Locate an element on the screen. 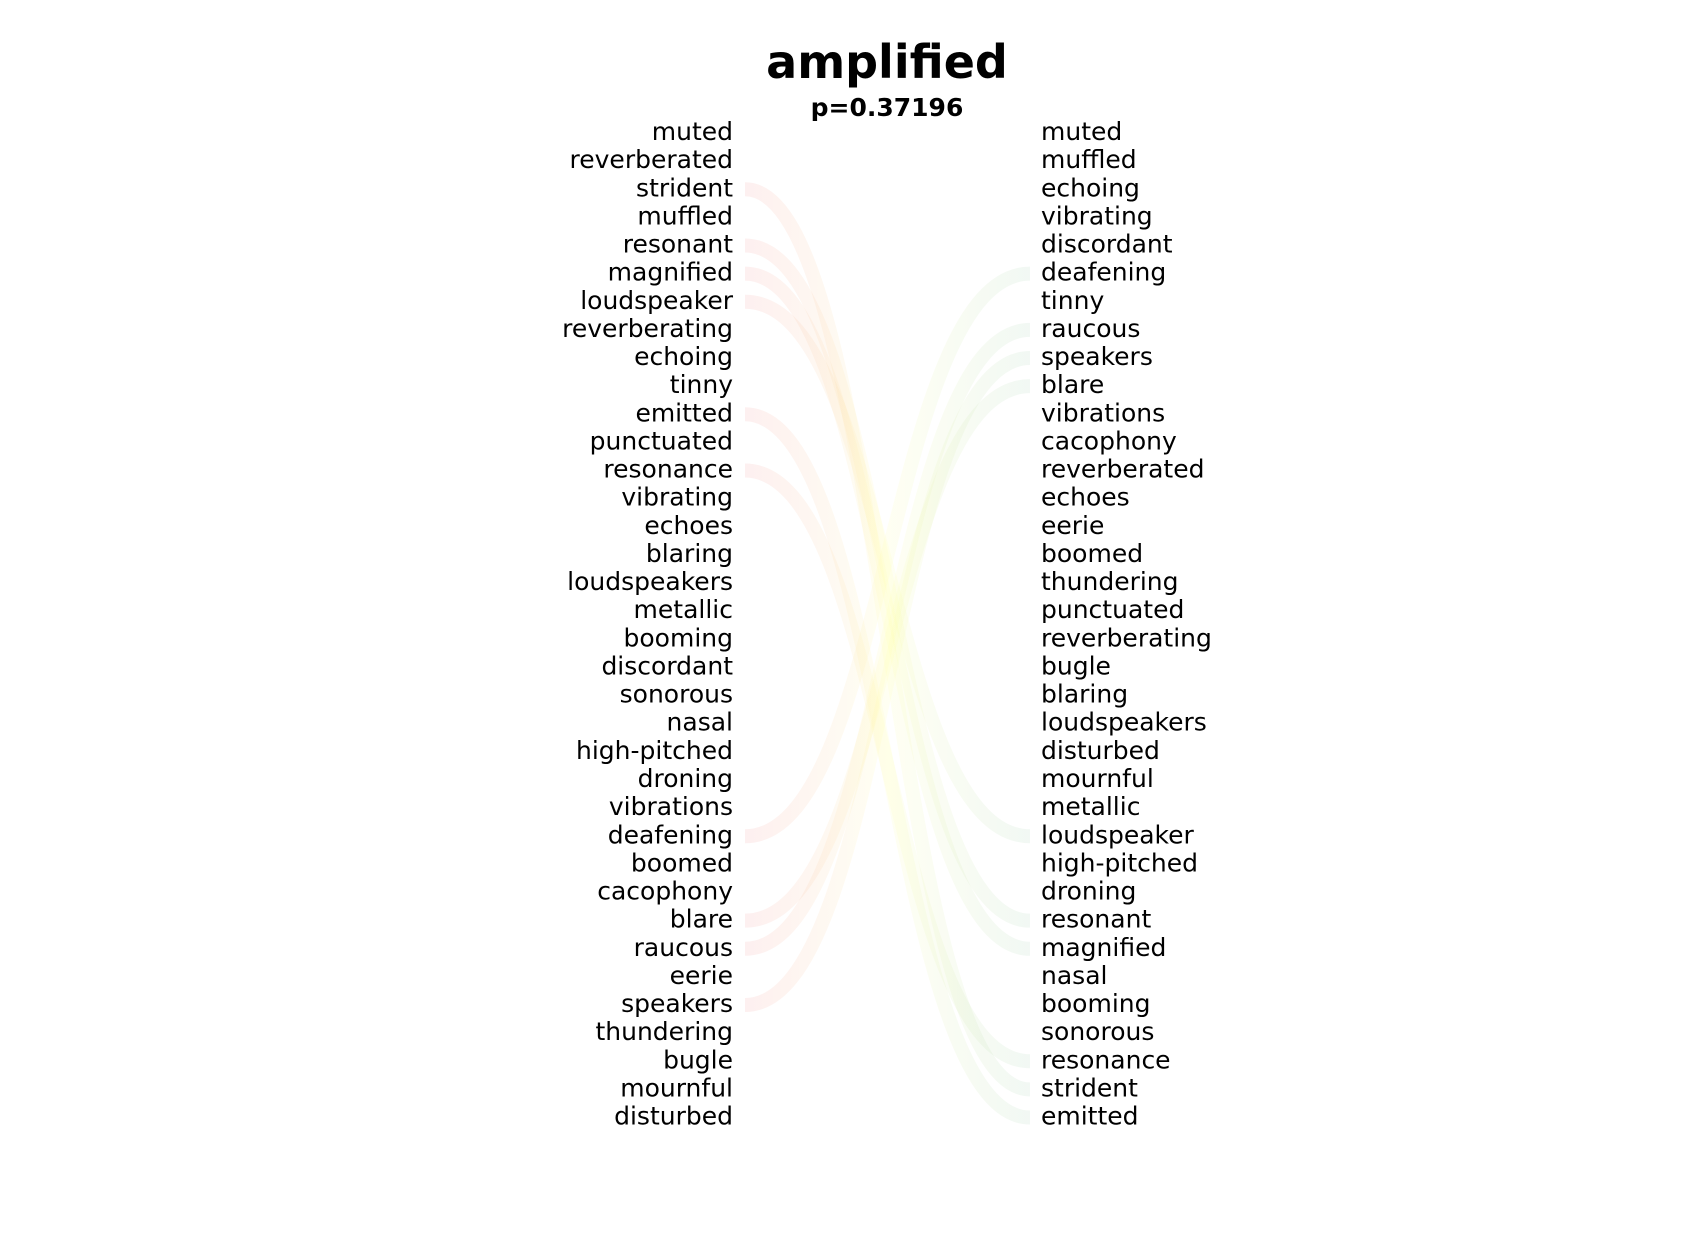 Image resolution: width=1700 pixels, height=1246 pixels. right-label-muffled: muffled is located at coordinates (1089, 159).